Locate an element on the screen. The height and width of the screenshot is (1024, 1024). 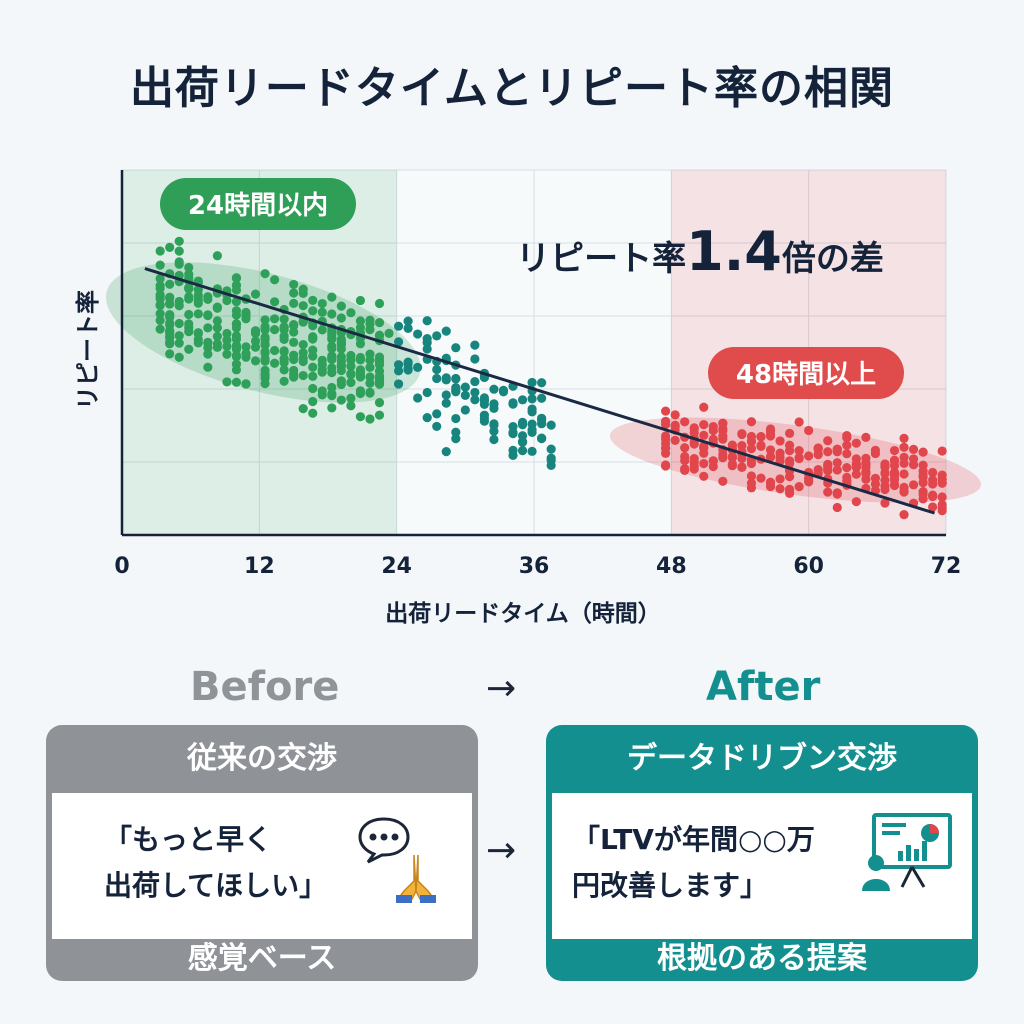
before-card-footer: 感覚ベース is located at coordinates (262, 958).